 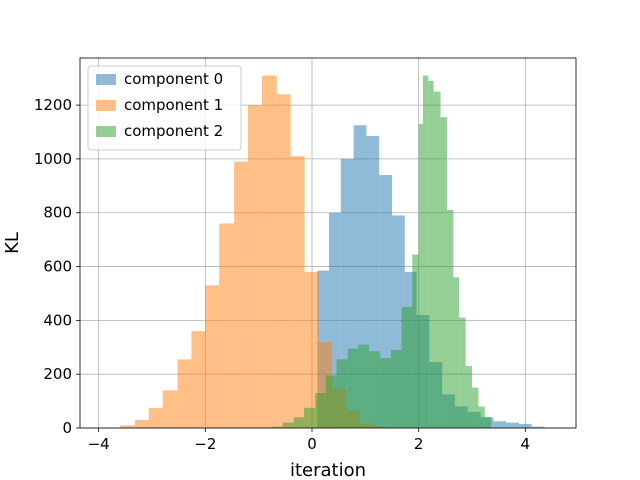 What do you see at coordinates (67, 428) in the screenshot?
I see `y-tick-label: 0` at bounding box center [67, 428].